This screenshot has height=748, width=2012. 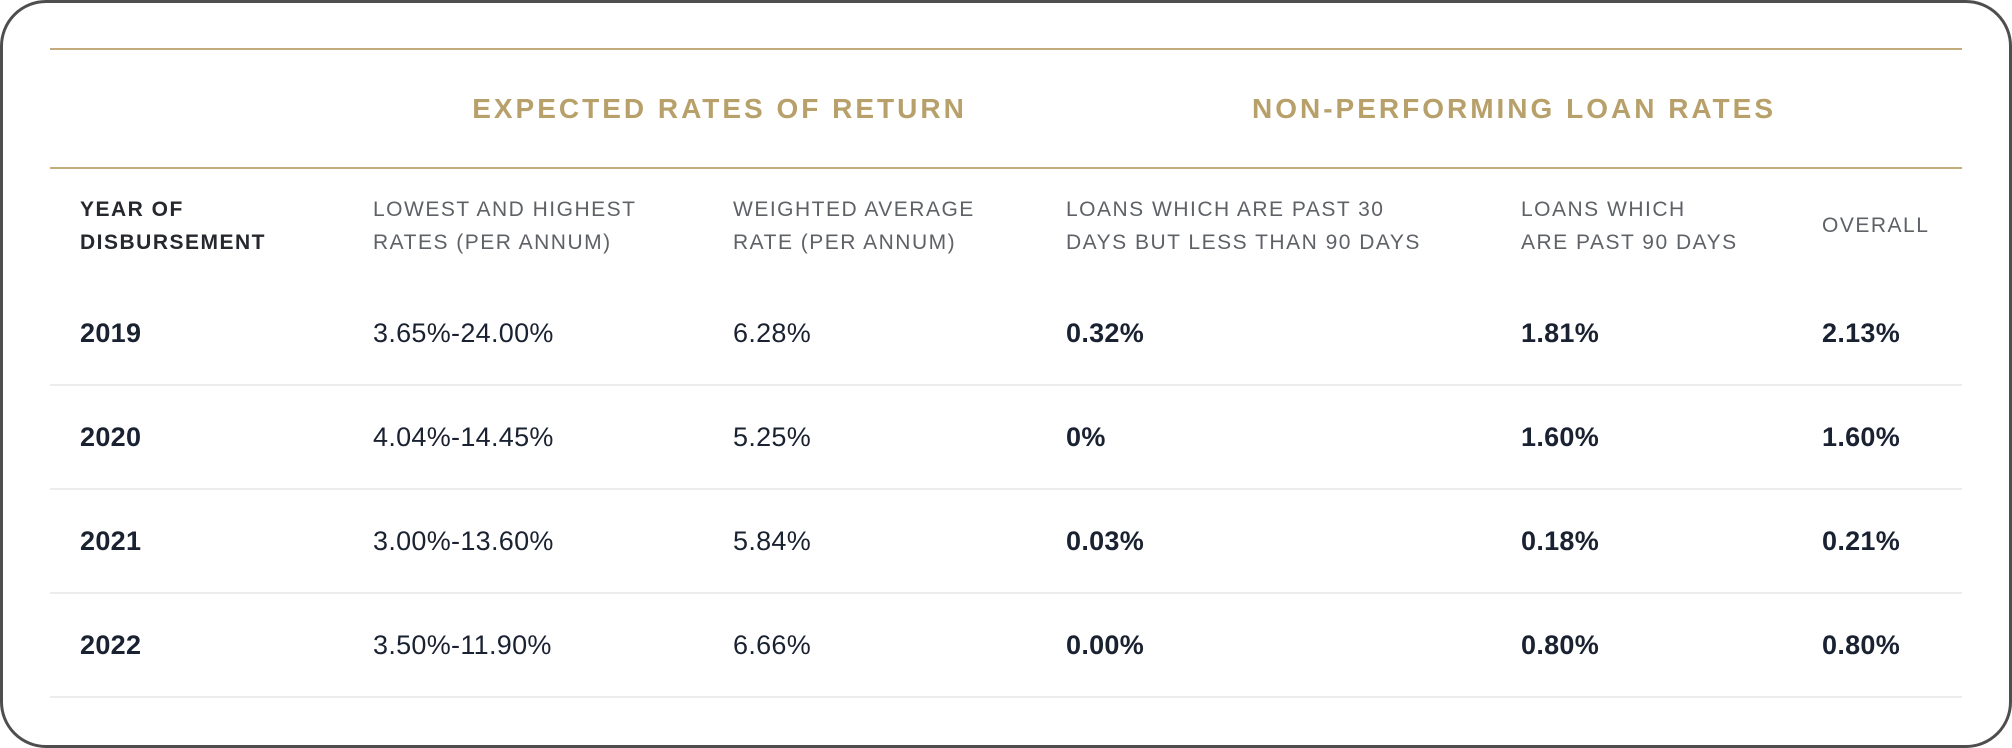 I want to click on overall-cell: 2.13%, so click(x=1861, y=332).